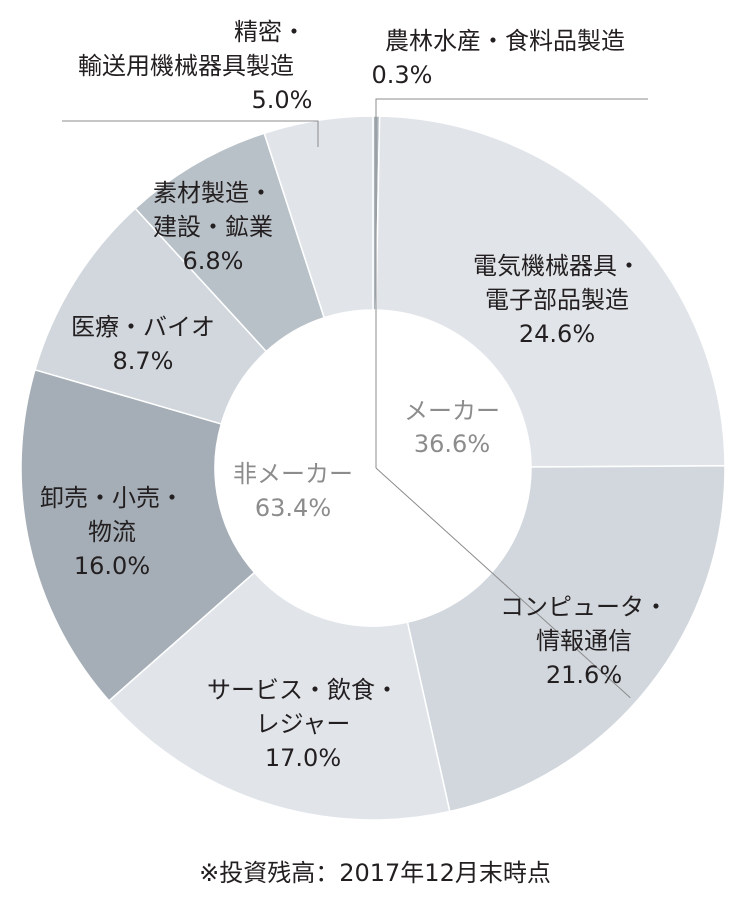 Image resolution: width=750 pixels, height=922 pixels. What do you see at coordinates (112, 532) in the screenshot?
I see `slice-category-label-4: 物流` at bounding box center [112, 532].